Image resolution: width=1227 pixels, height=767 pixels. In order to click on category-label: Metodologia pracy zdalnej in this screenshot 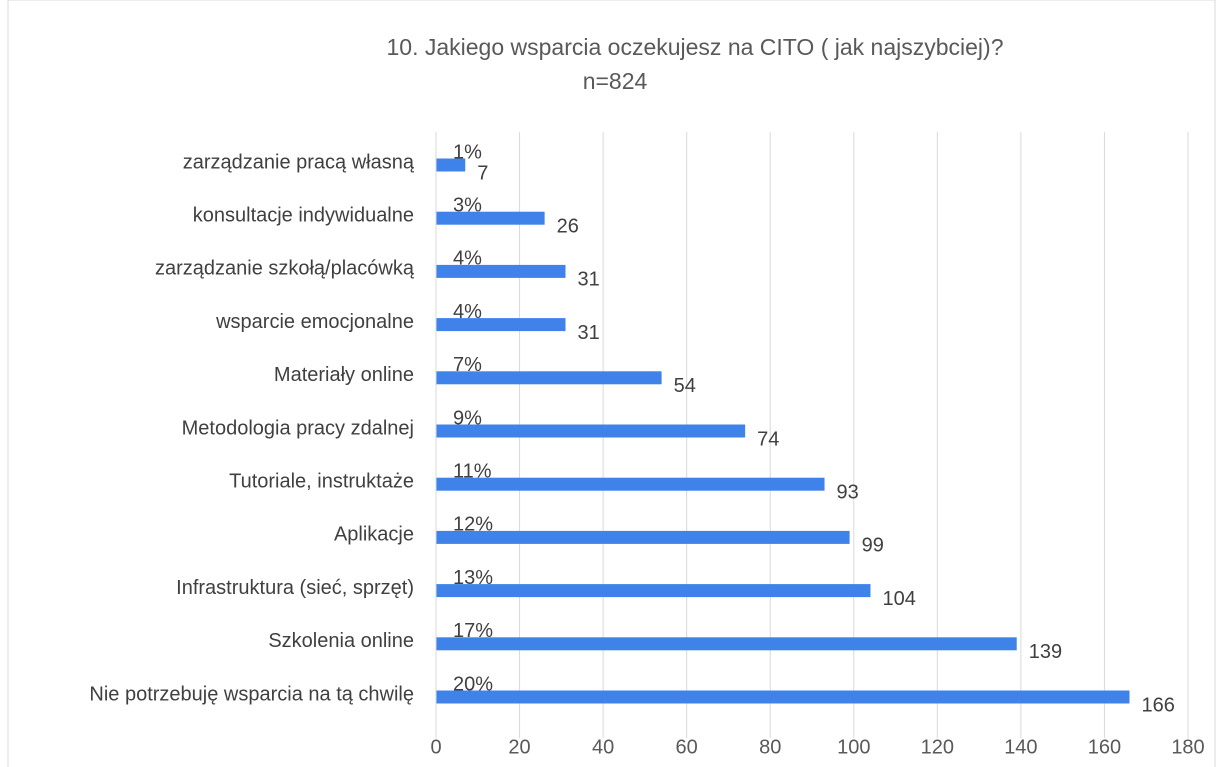, I will do `click(298, 428)`.